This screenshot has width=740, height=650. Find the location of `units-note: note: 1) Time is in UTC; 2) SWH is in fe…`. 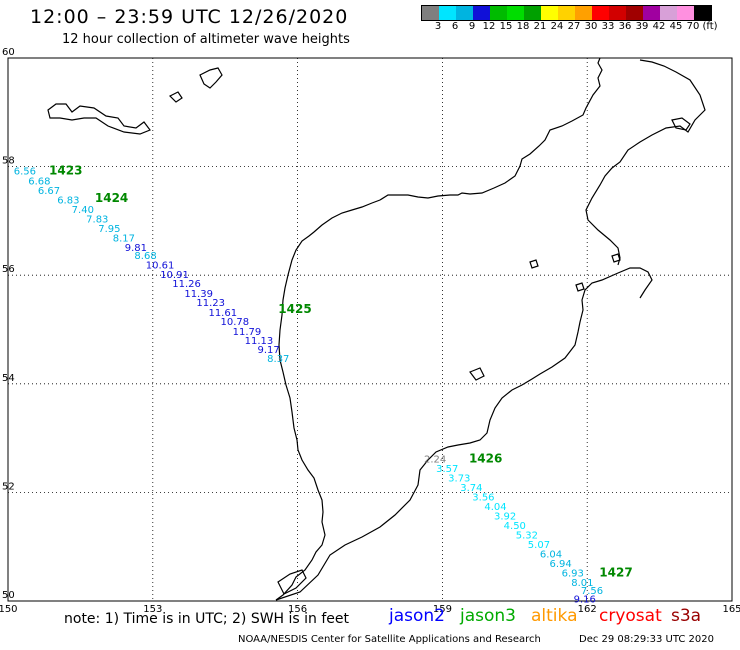

units-note: note: 1) Time is in UTC; 2) SWH is in fe… is located at coordinates (207, 619).